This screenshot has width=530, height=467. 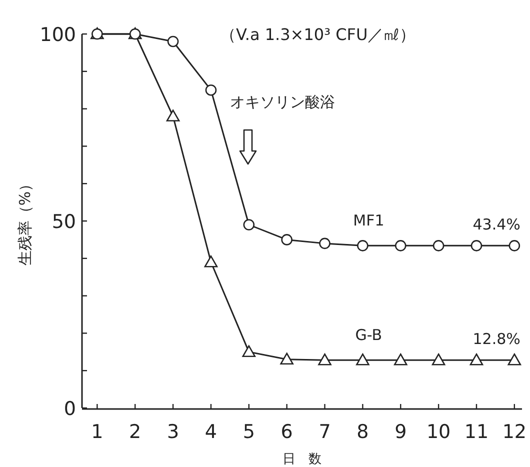 I want to click on data-label: 12.8%, so click(x=496, y=339).